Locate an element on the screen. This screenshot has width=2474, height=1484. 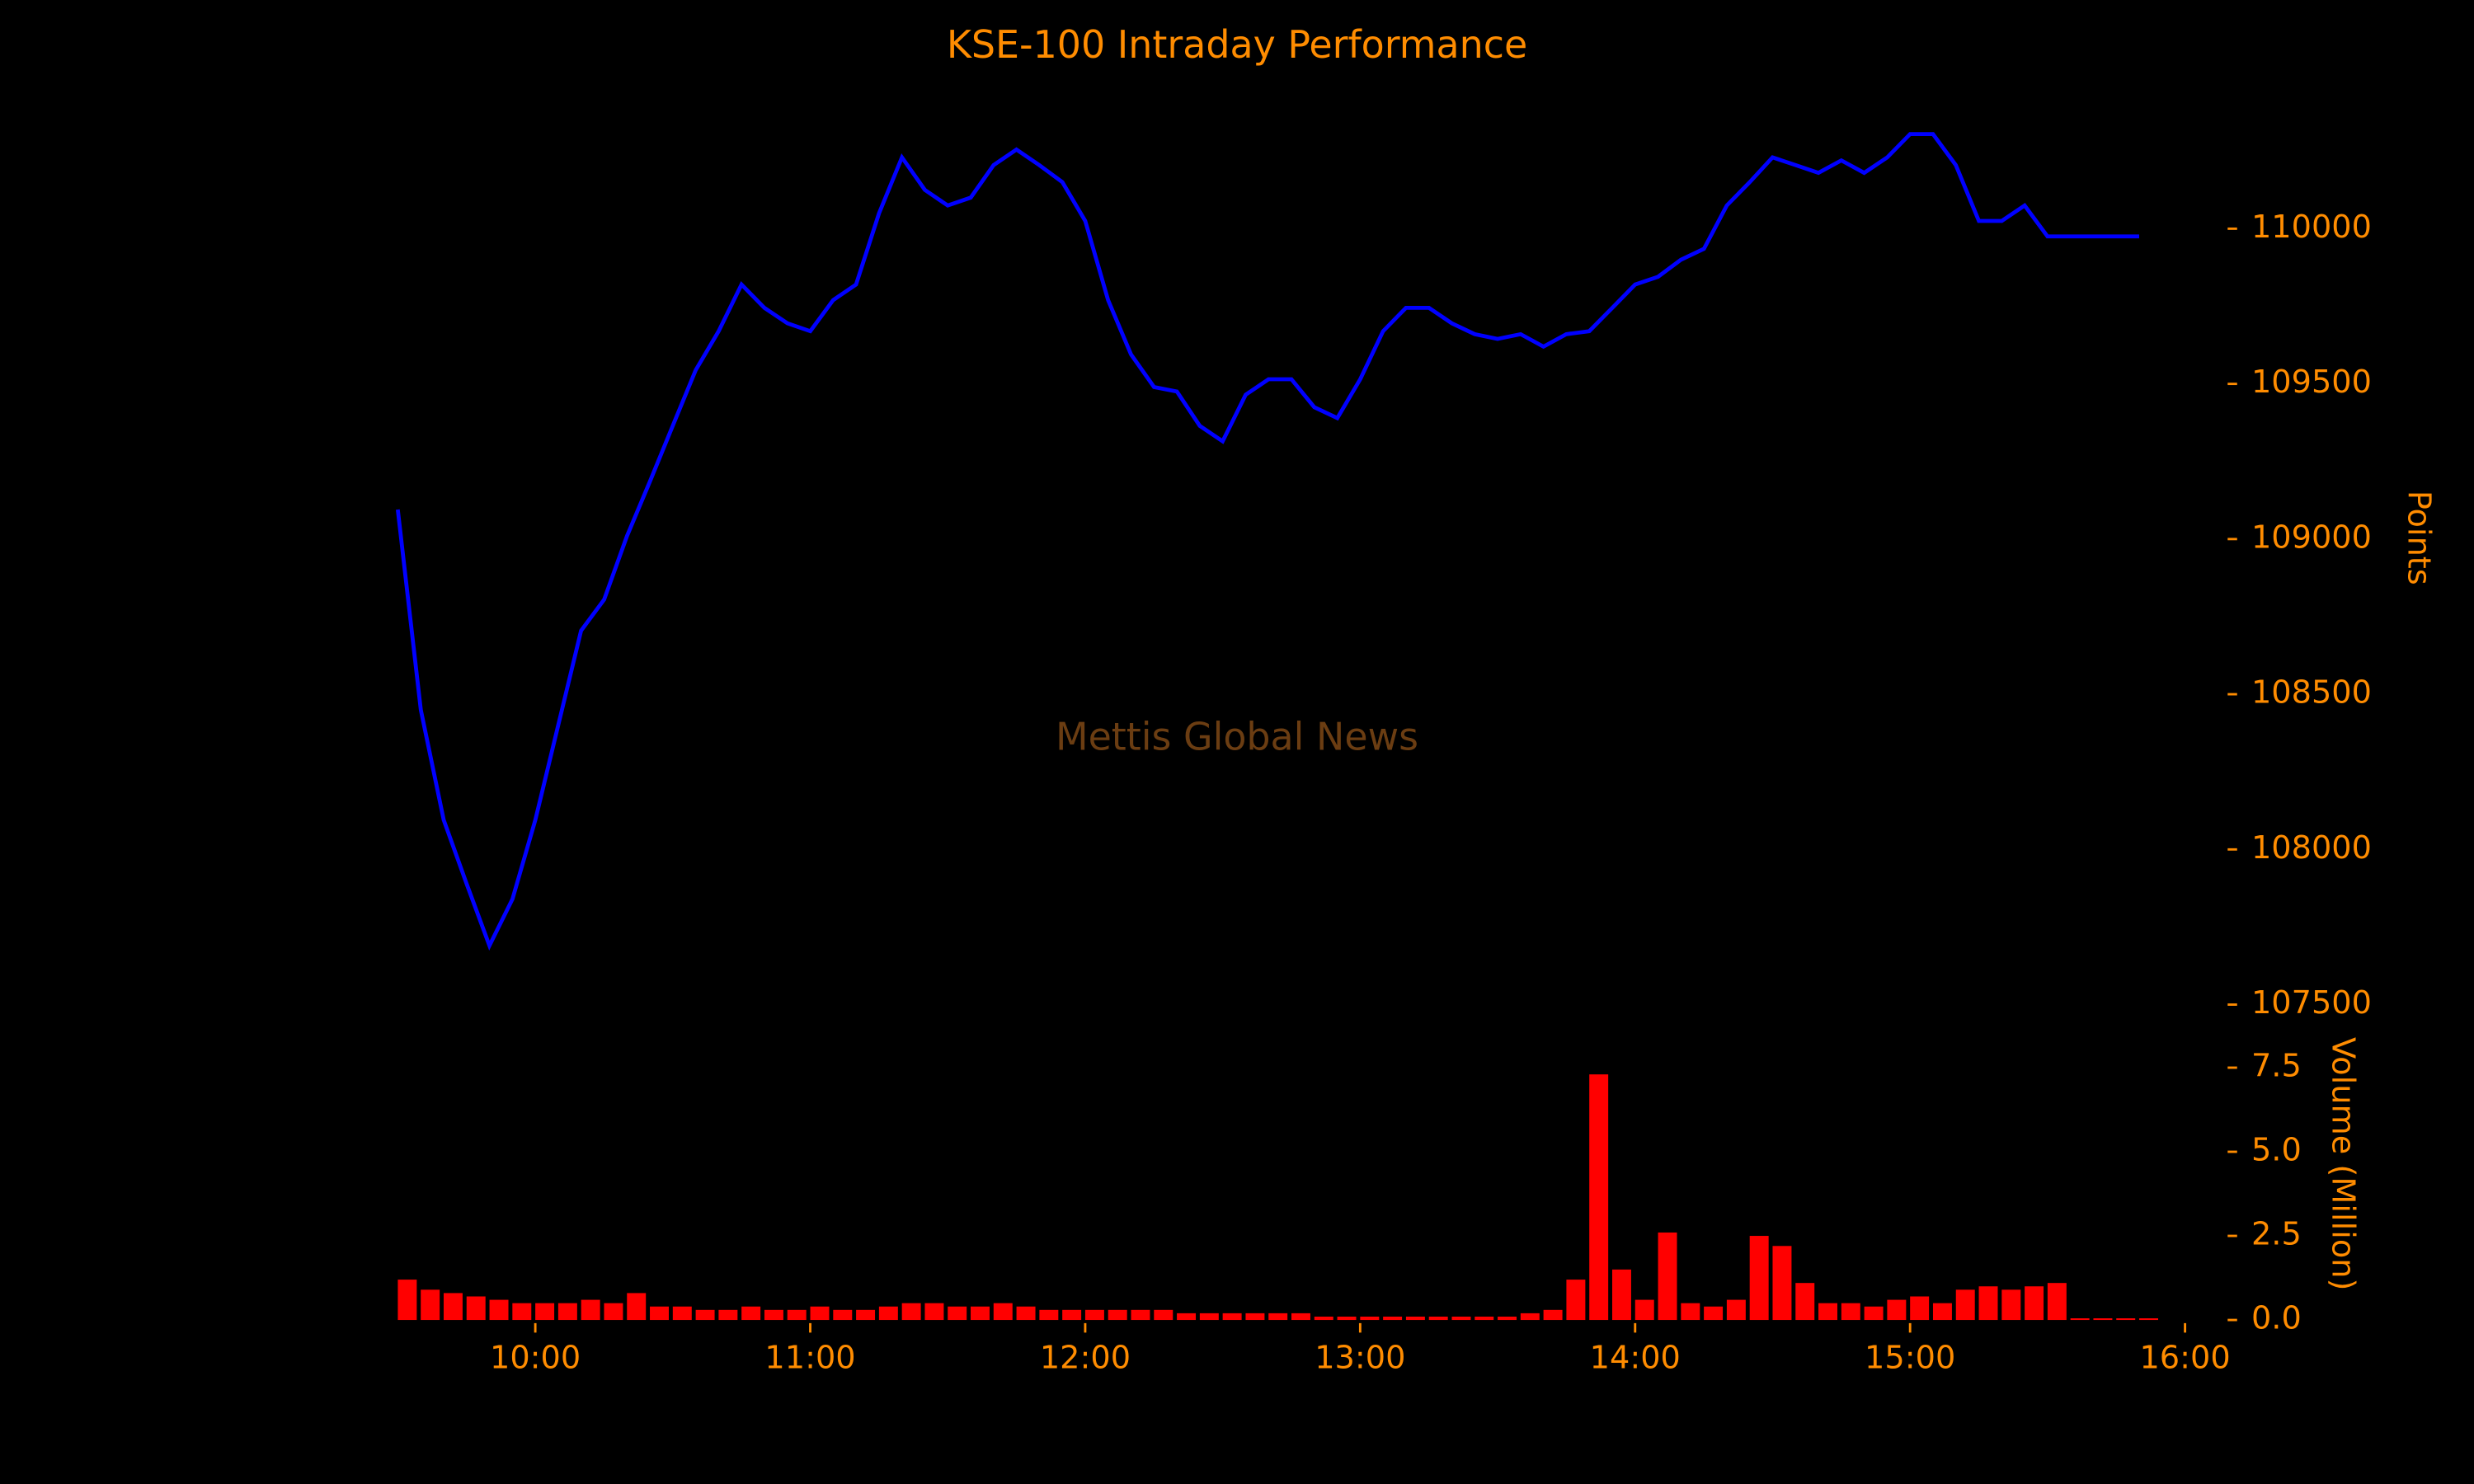
y2-axis-label: Volume (Million) is located at coordinates (2343, 1163).